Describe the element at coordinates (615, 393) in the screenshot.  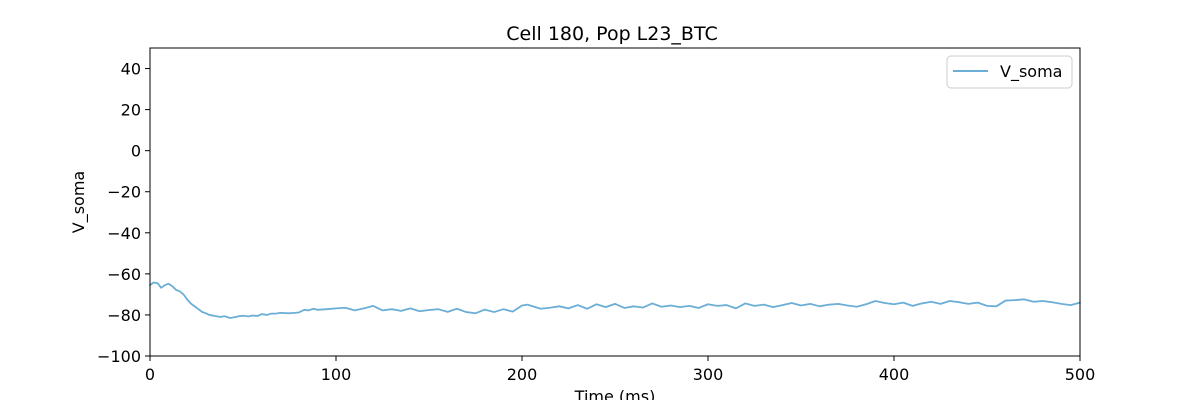
I see `x-axis-label: Time (ms)` at that location.